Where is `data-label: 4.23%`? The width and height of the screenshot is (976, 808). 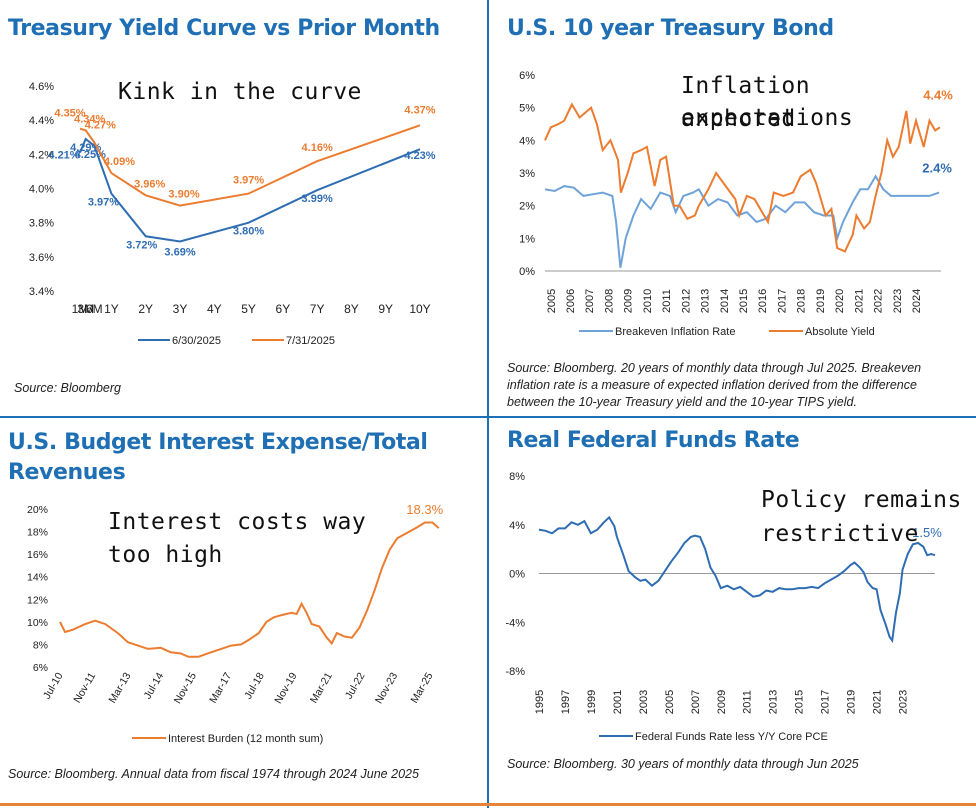 data-label: 4.23% is located at coordinates (419, 156).